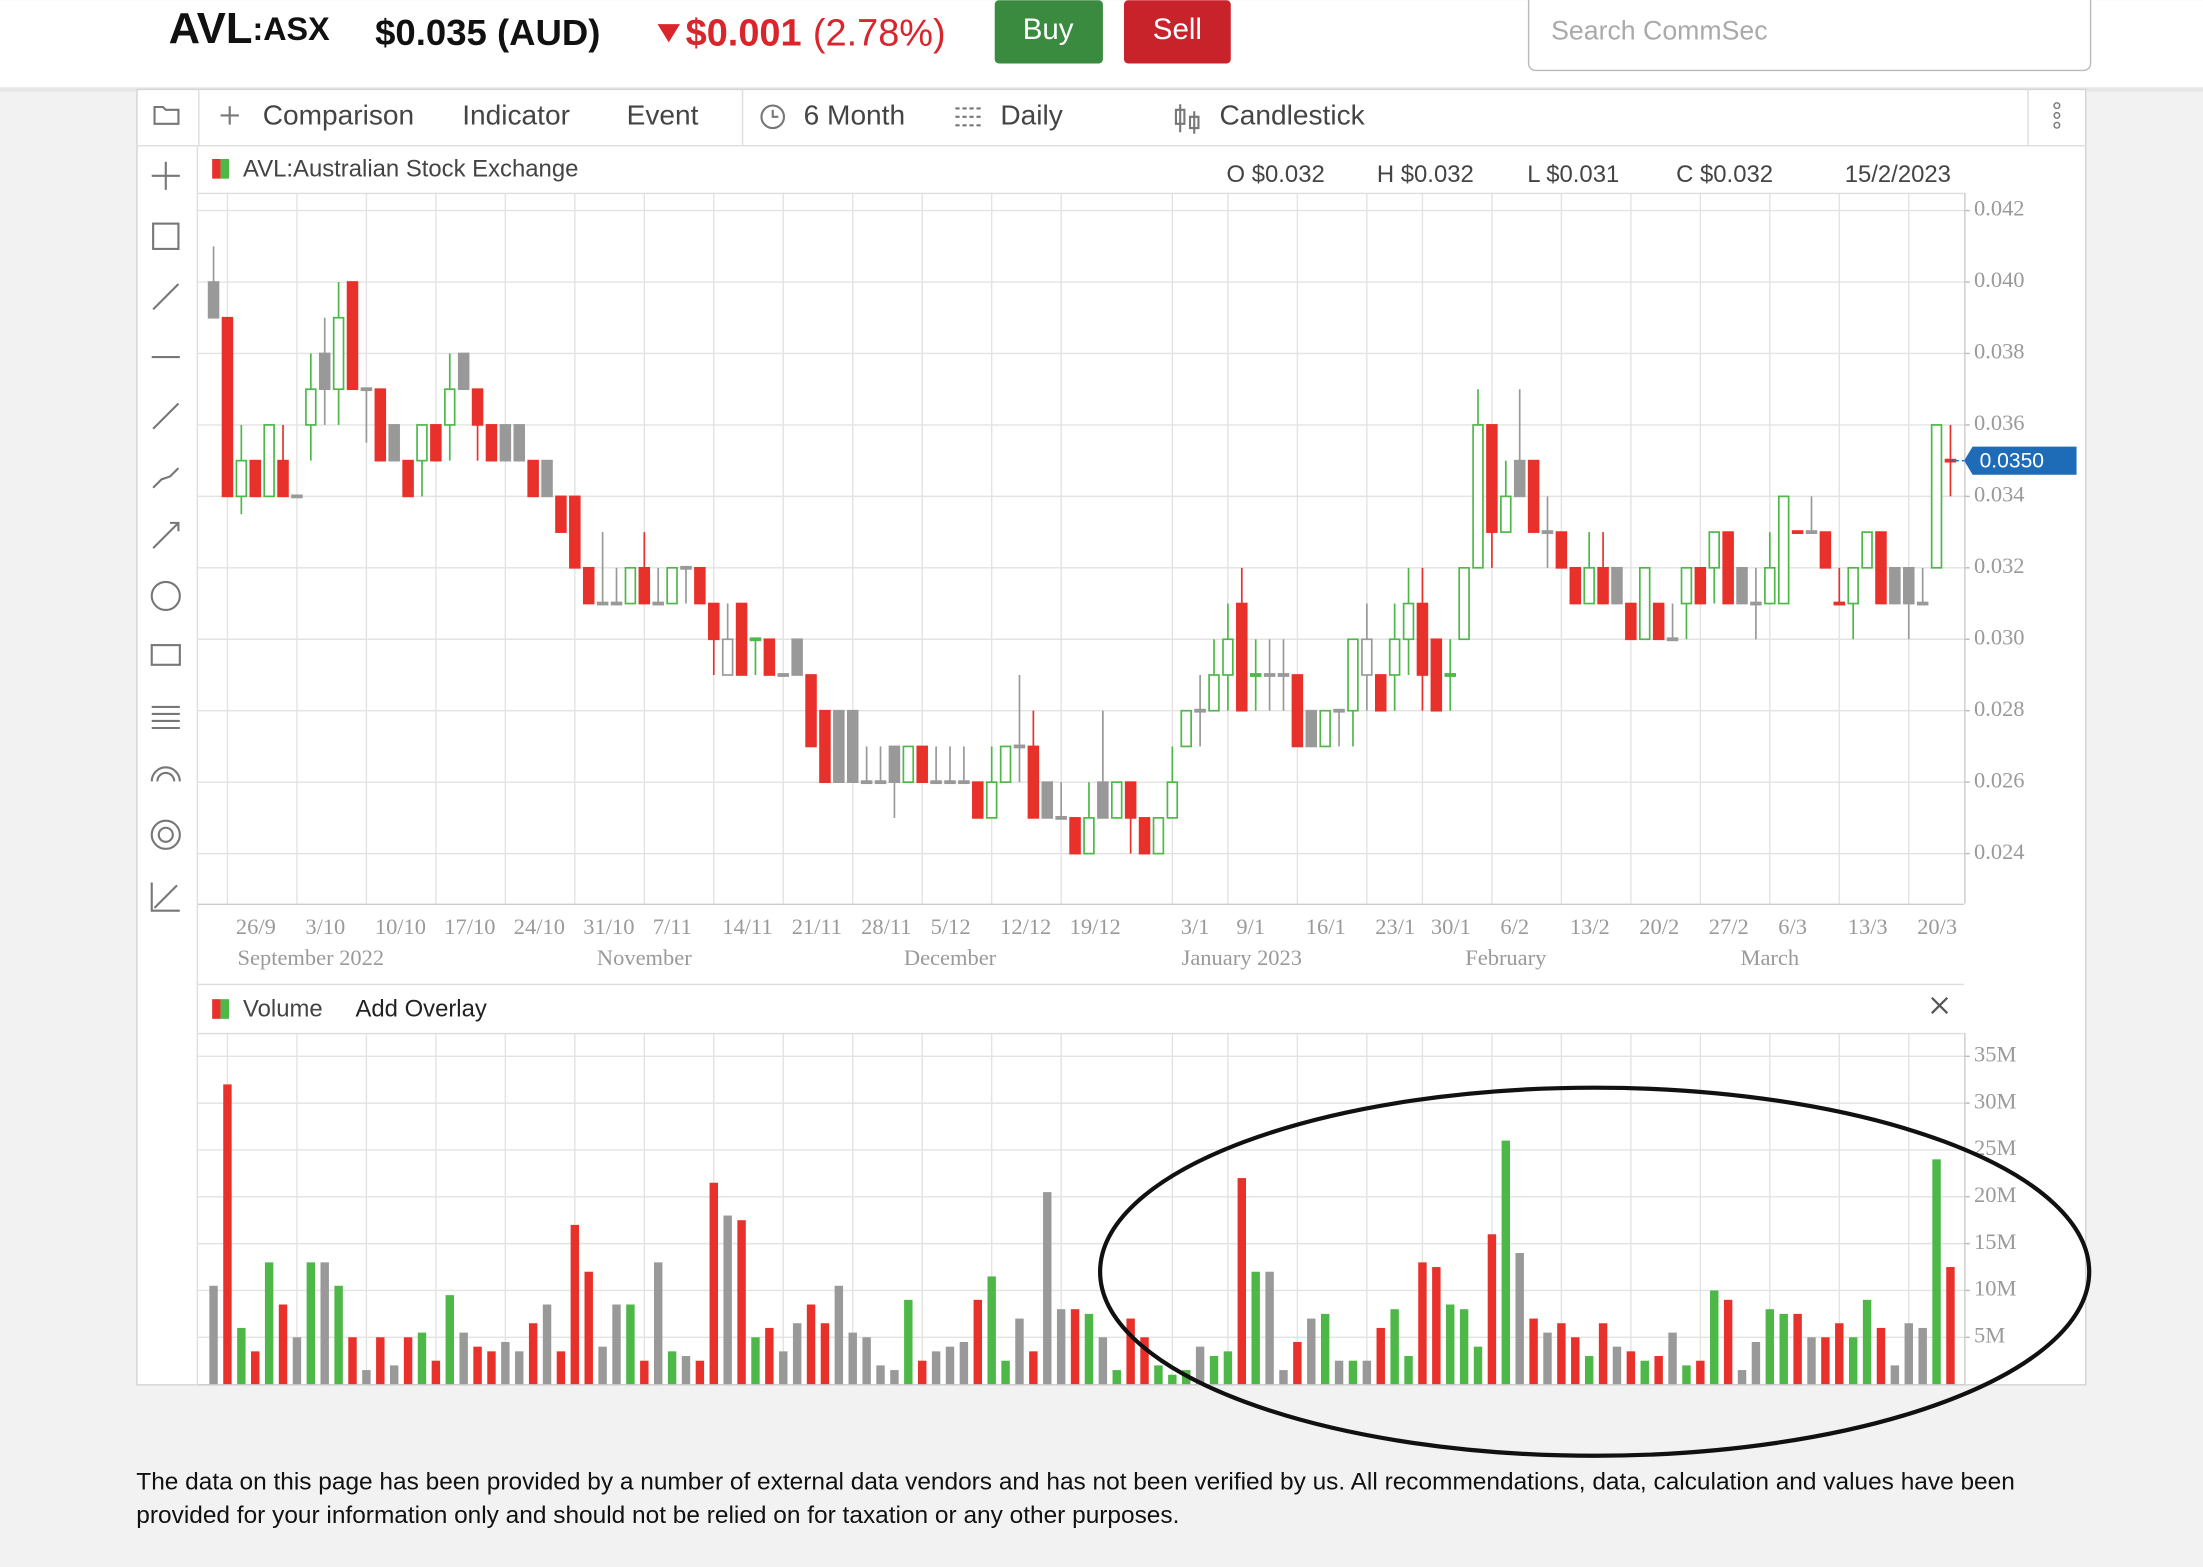 This screenshot has width=2203, height=1567. I want to click on clock-hand, so click(775, 113).